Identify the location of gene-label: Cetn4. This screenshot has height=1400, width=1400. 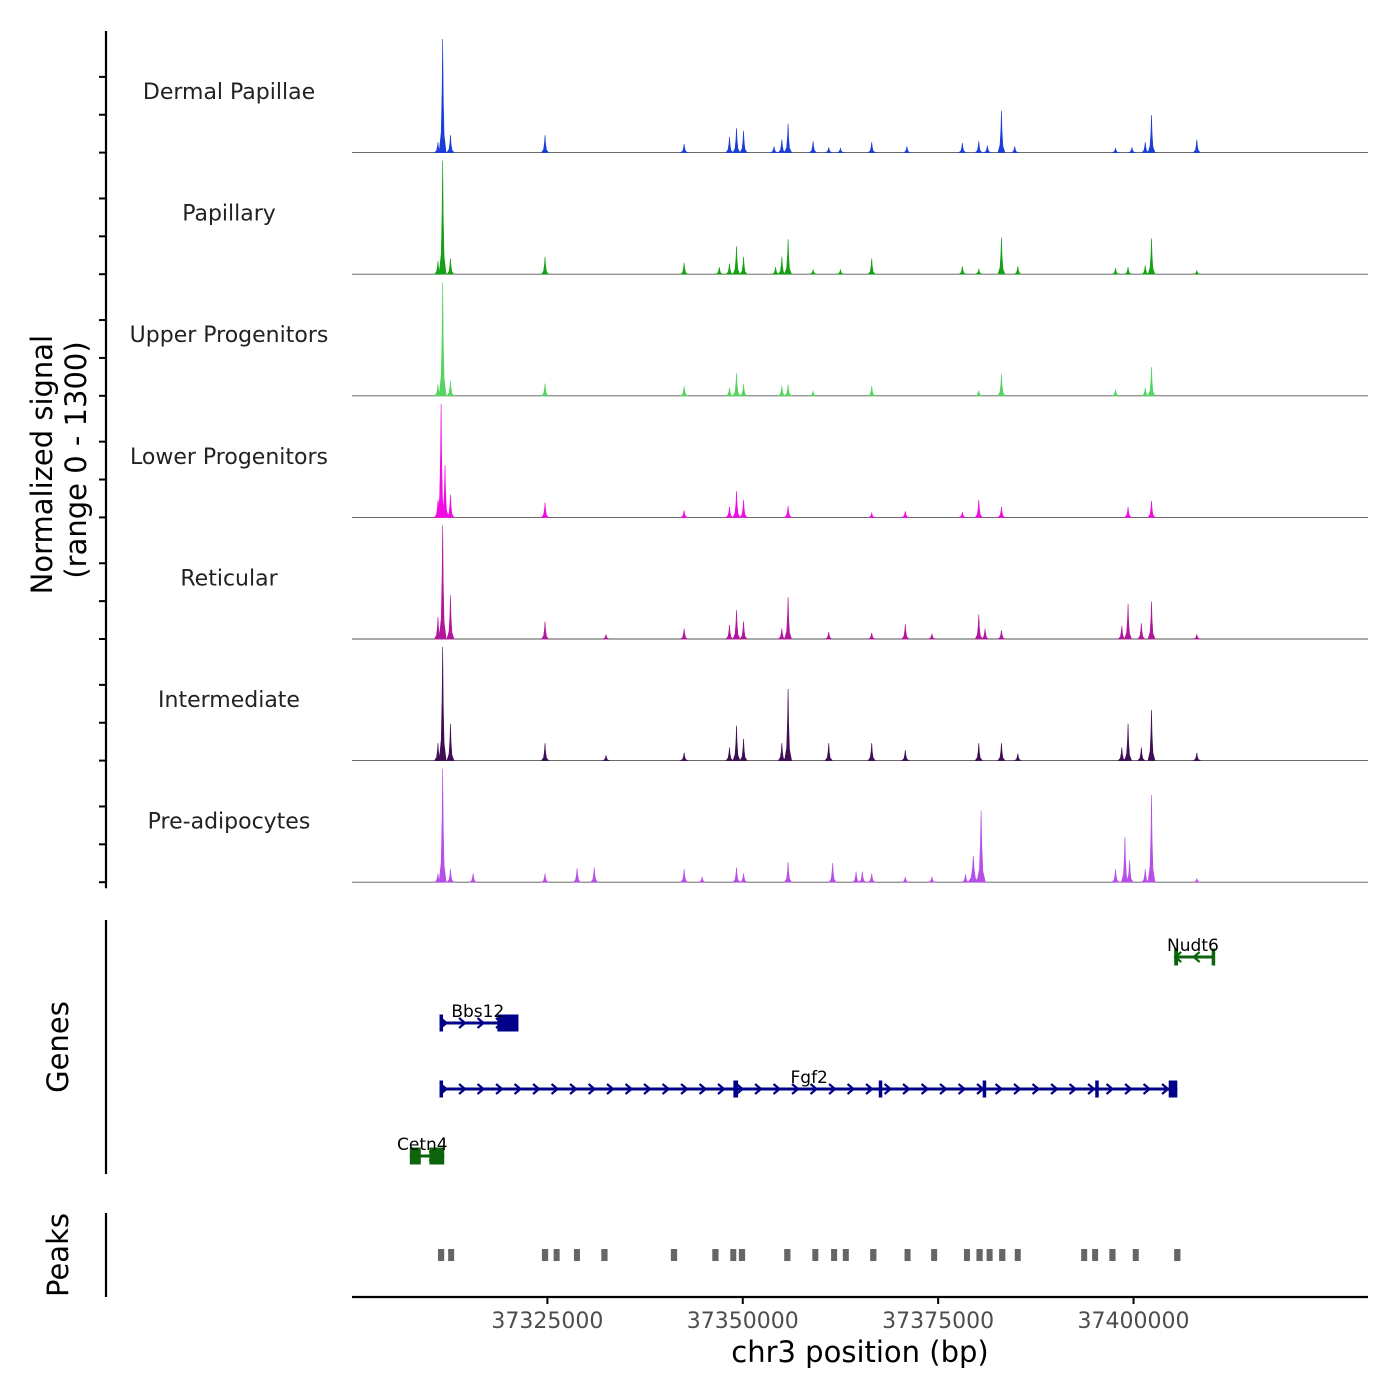
(422, 1145).